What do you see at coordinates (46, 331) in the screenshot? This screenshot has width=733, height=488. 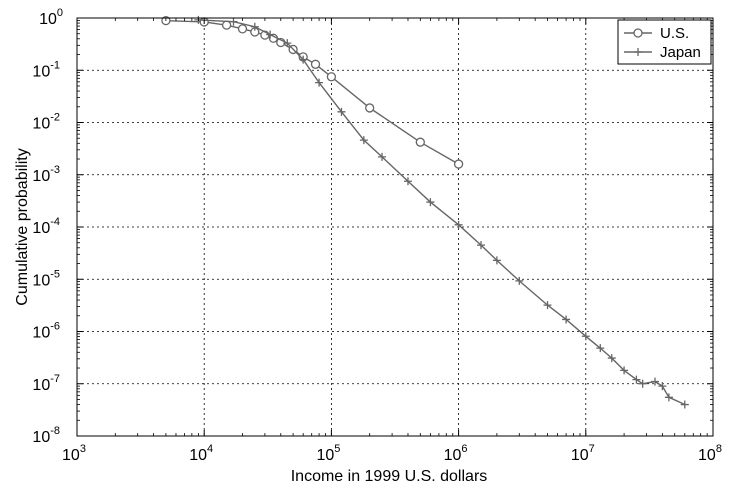 I see `y-tick-label: 10⁻⁶` at bounding box center [46, 331].